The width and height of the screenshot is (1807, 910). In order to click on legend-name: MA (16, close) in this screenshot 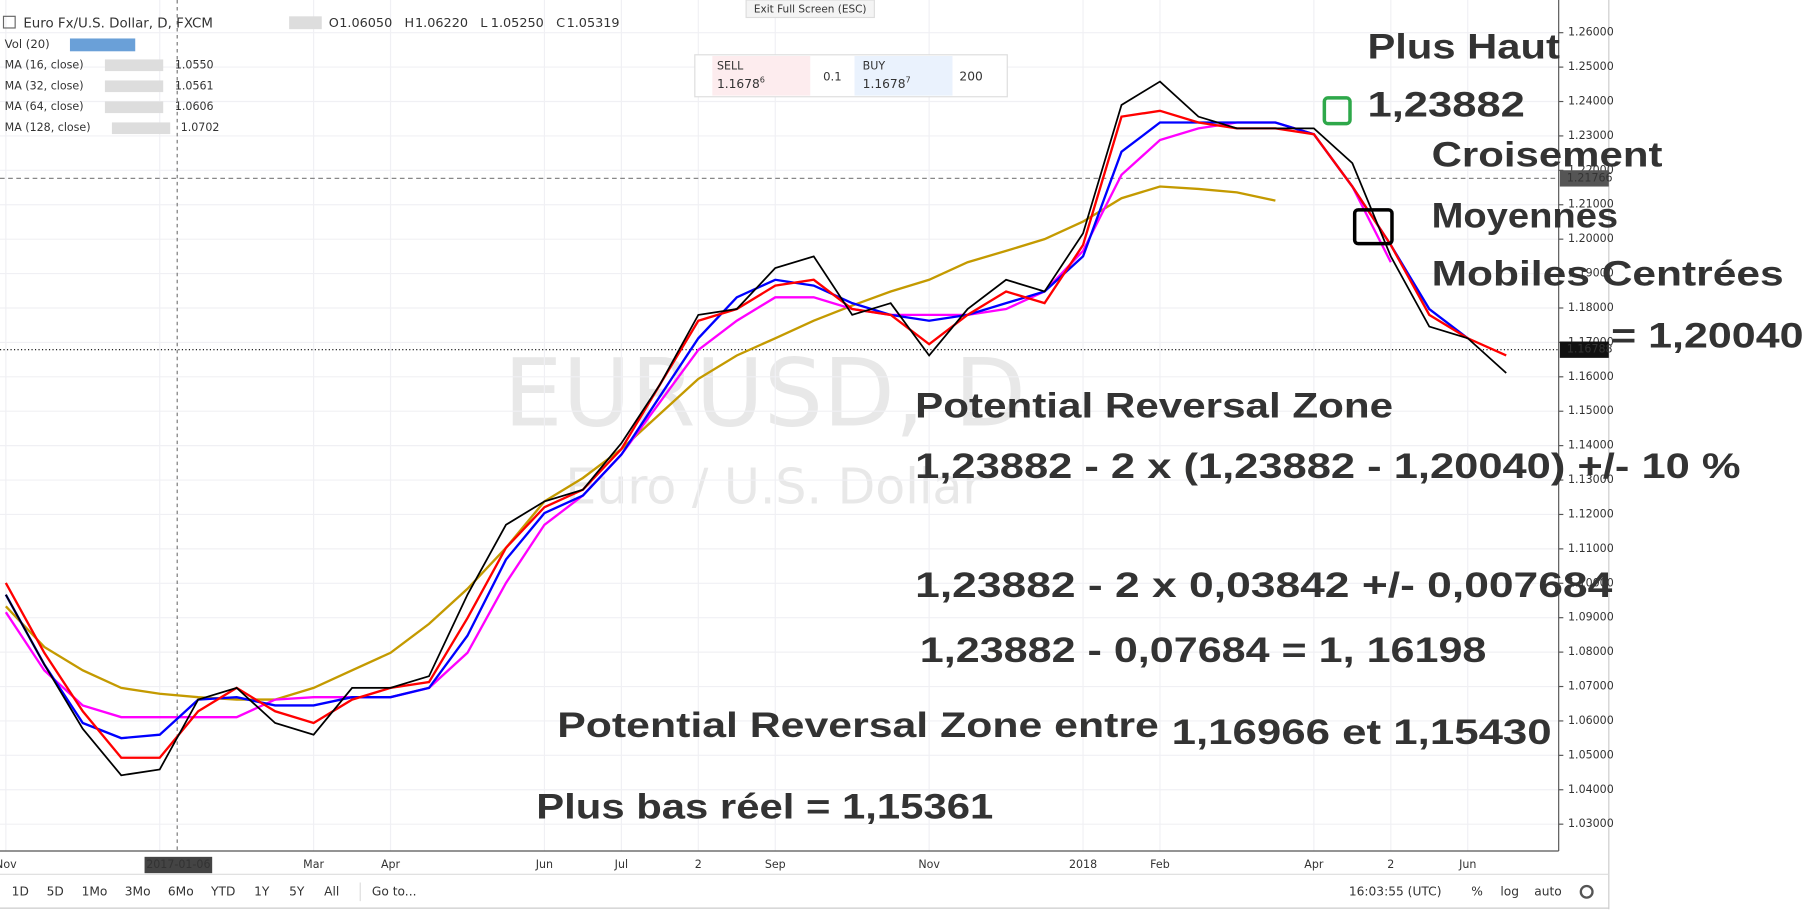, I will do `click(44, 64)`.